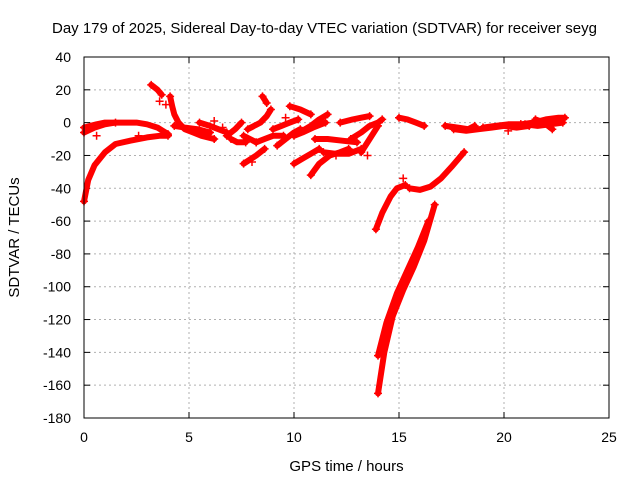  Describe the element at coordinates (189, 437) in the screenshot. I see `x-tick-label: 5` at that location.